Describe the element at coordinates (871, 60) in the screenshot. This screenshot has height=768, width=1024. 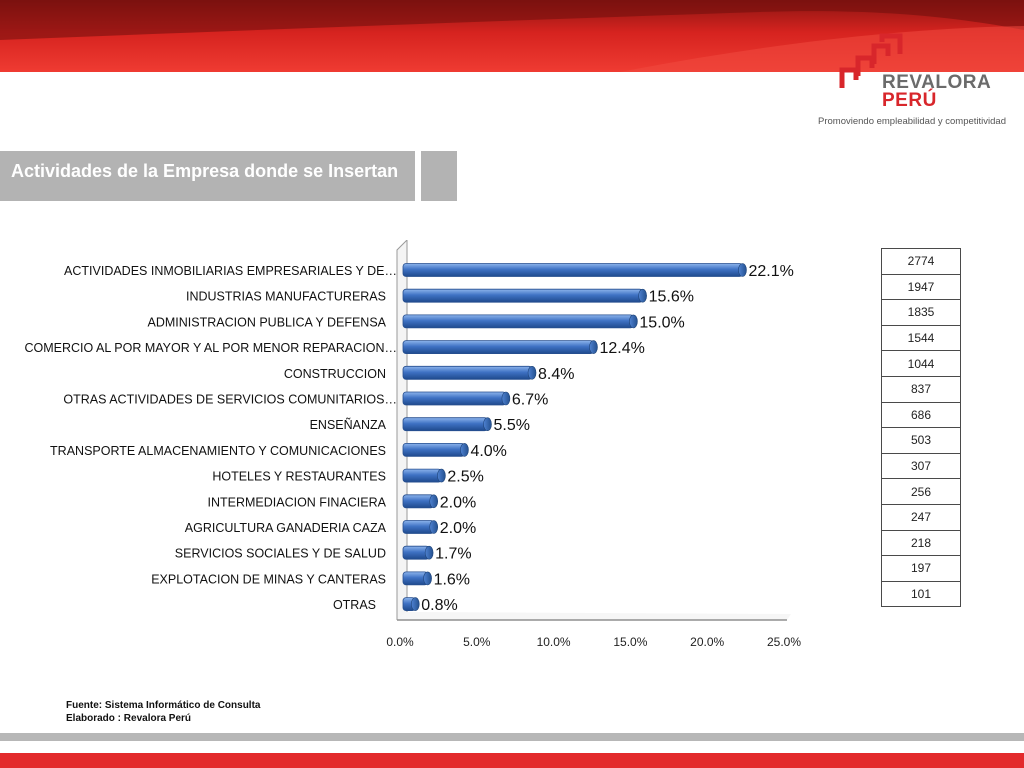
I see `logo-mark-icon` at that location.